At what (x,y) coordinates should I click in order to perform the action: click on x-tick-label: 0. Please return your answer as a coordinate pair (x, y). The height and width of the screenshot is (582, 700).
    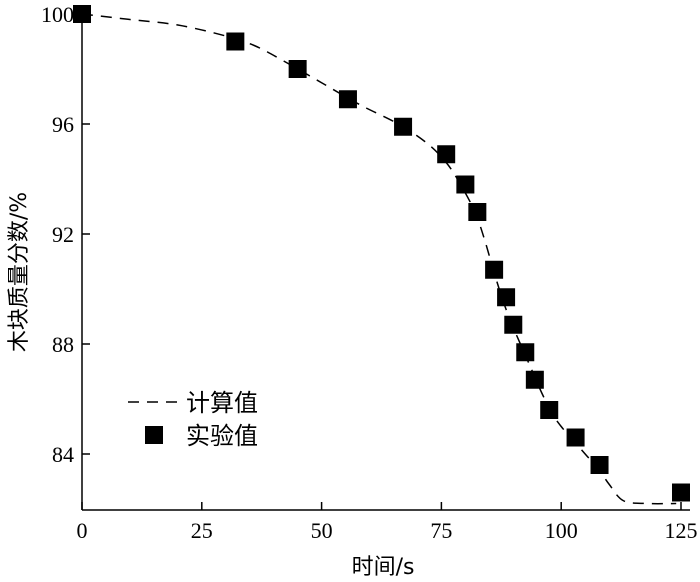
    Looking at the image, I should click on (82, 530).